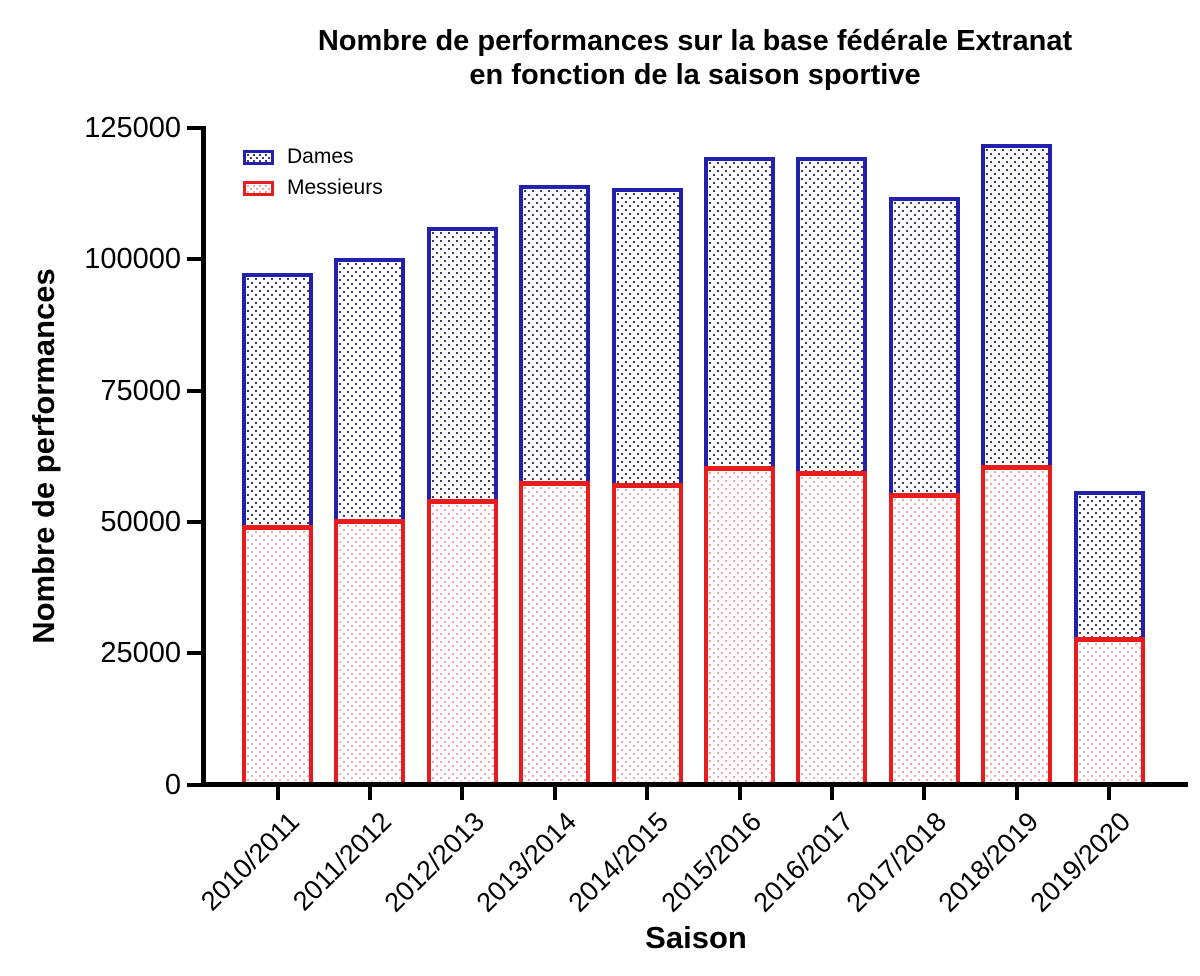 The width and height of the screenshot is (1200, 976). What do you see at coordinates (258, 188) in the screenshot?
I see `legend-swatch-messieurs` at bounding box center [258, 188].